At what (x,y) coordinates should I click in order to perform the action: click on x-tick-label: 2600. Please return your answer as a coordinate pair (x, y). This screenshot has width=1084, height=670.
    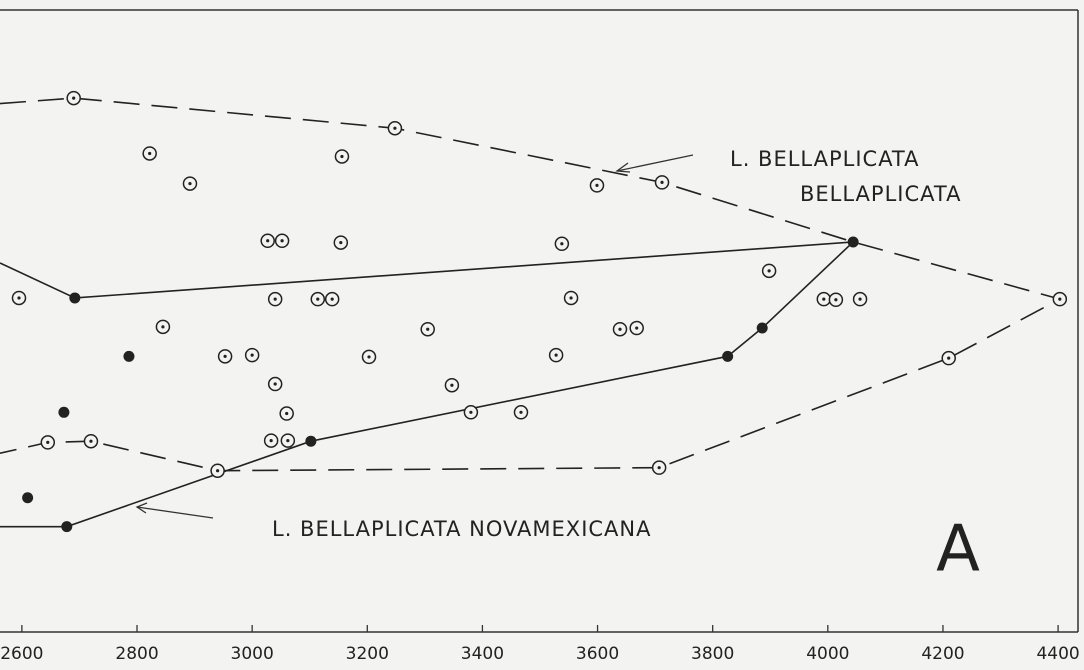
    Looking at the image, I should click on (21, 654).